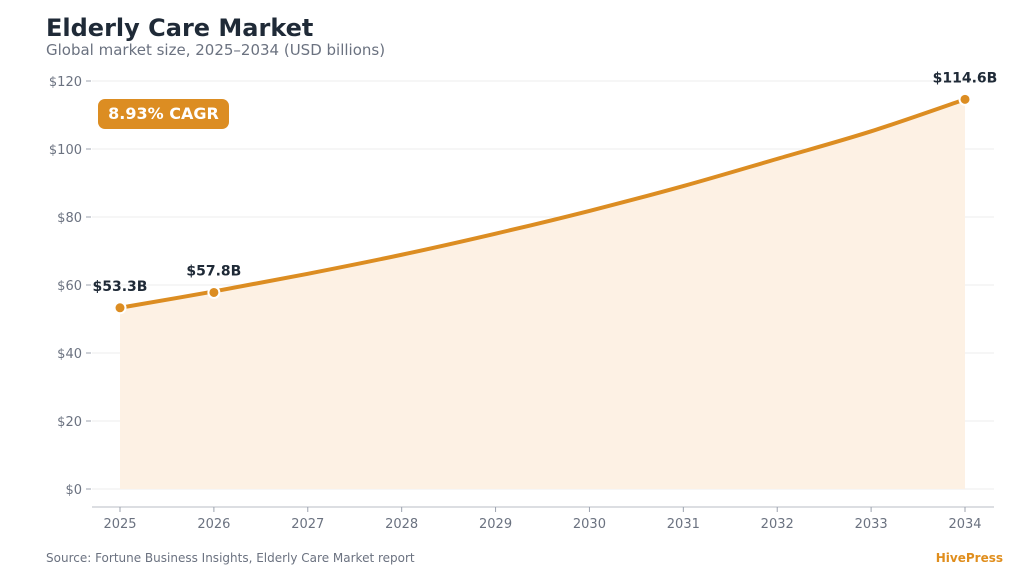 The image size is (1024, 577). Describe the element at coordinates (65, 82) in the screenshot. I see `y-tick-label: $120` at that location.